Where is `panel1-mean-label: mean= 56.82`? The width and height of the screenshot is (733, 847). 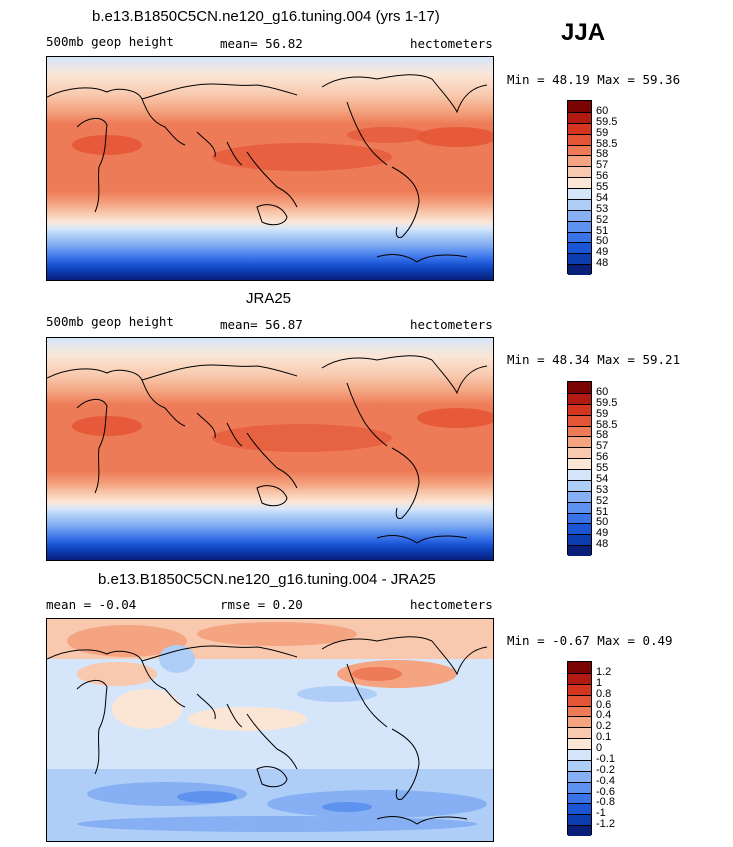
panel1-mean-label: mean= 56.82 is located at coordinates (261, 43).